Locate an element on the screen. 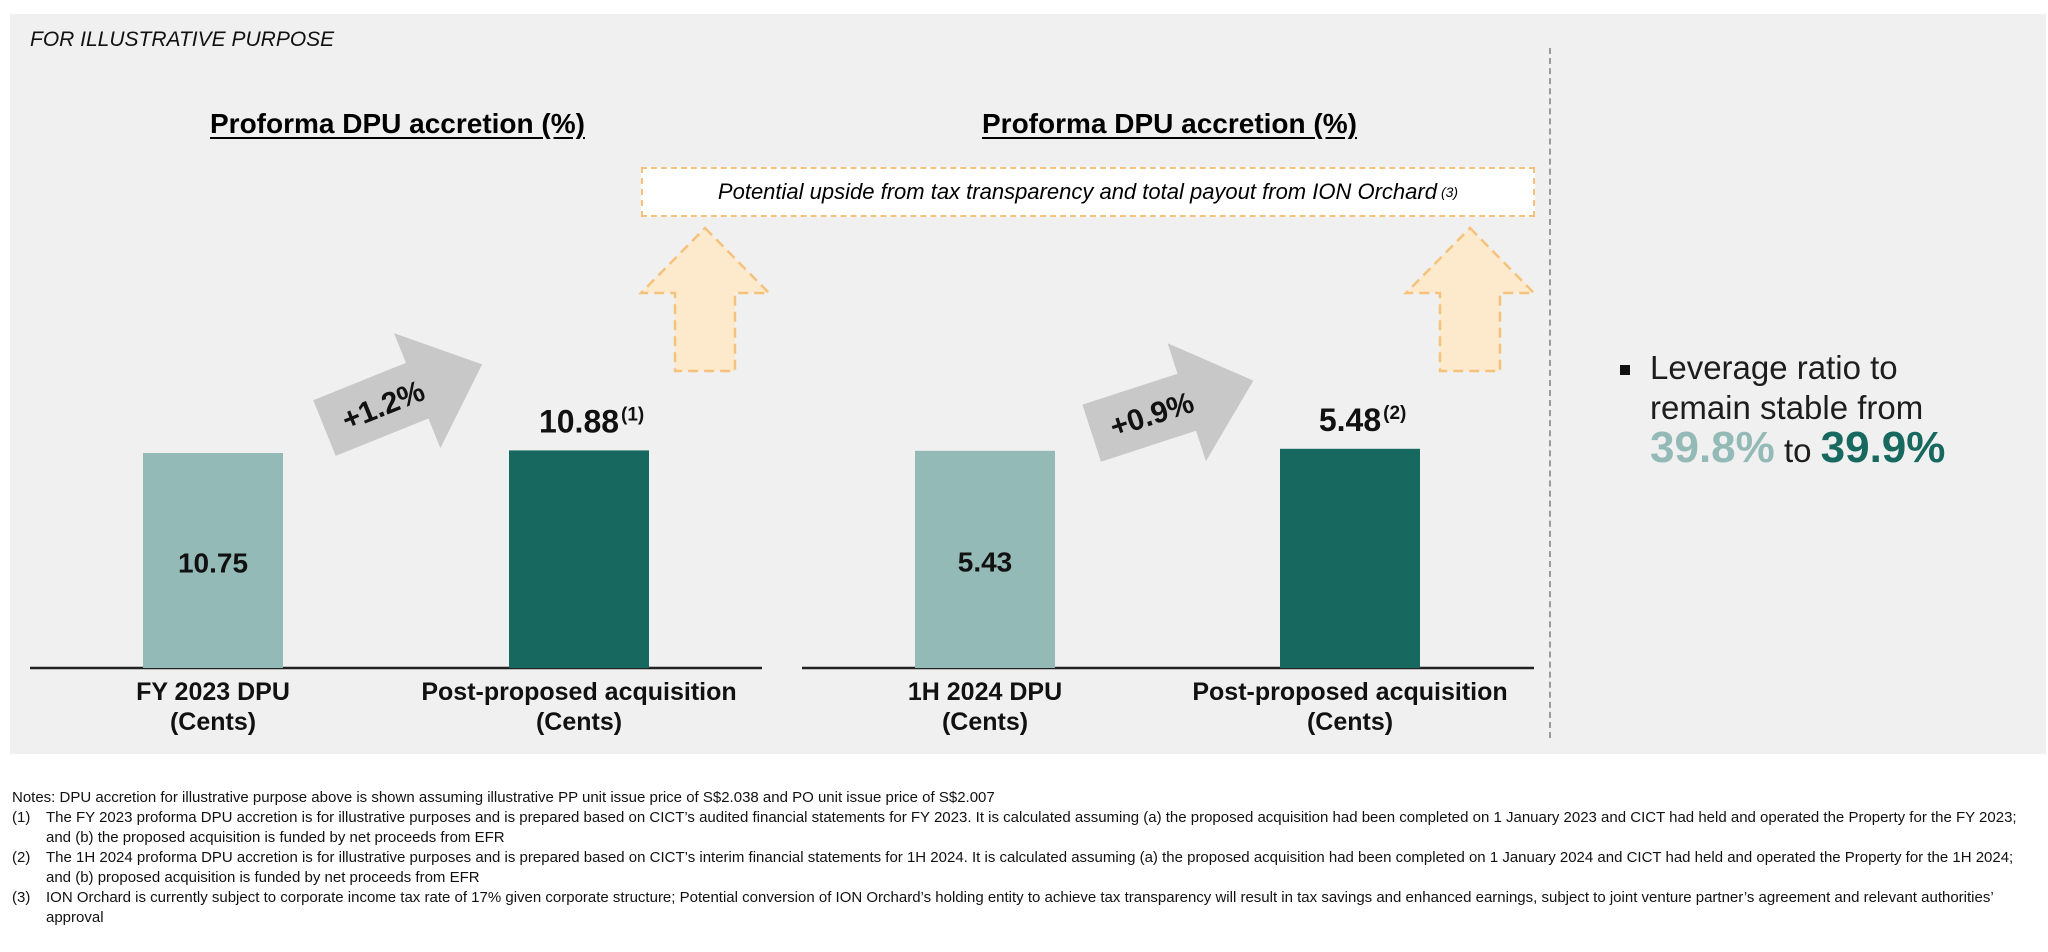  footnote-number: (1) is located at coordinates (21, 817).